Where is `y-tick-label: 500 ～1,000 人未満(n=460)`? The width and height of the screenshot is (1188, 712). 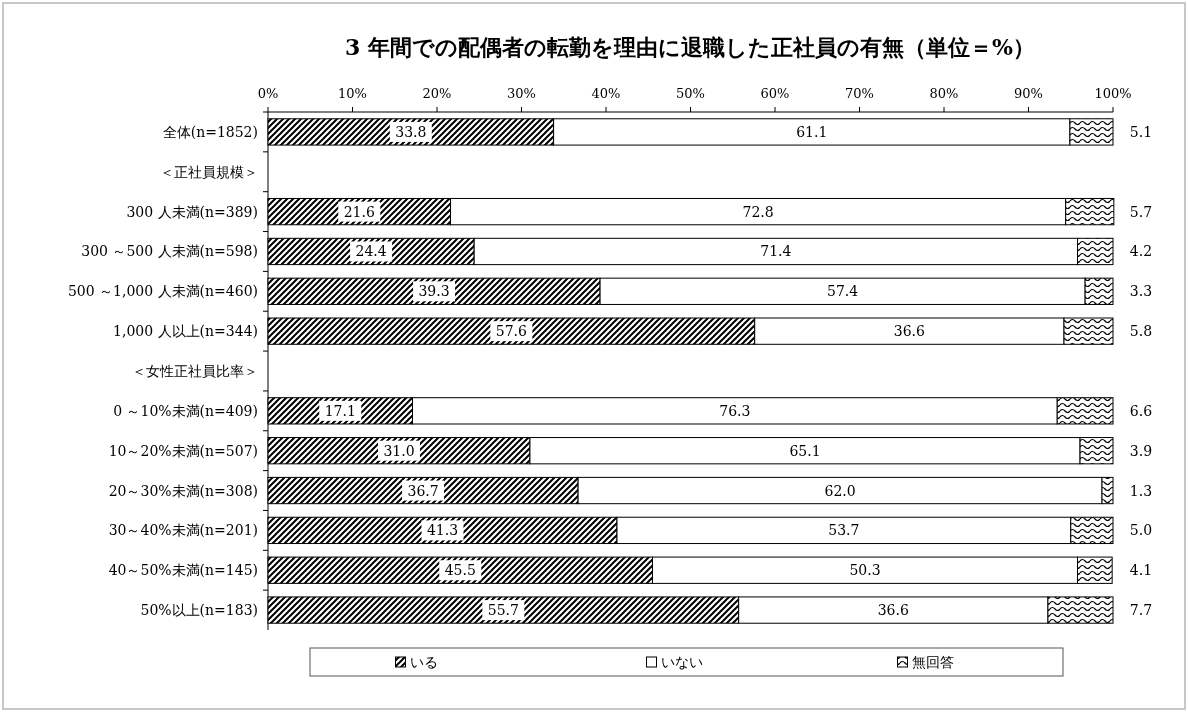 y-tick-label: 500 ～1,000 人未満(n=460) is located at coordinates (162, 291).